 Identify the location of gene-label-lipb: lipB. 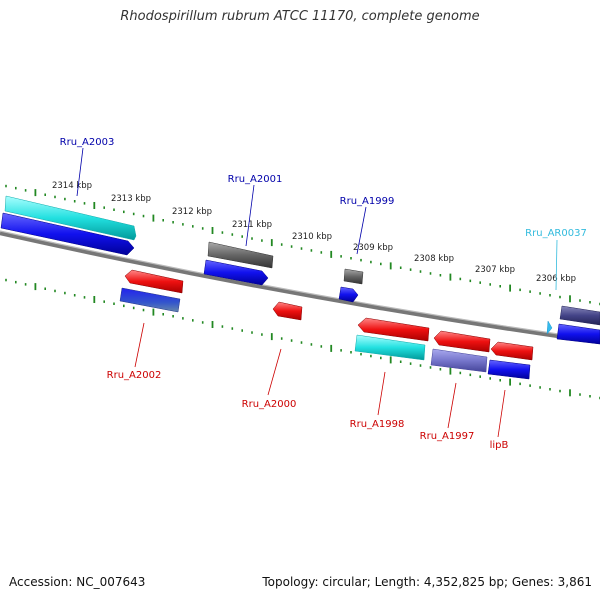
(499, 445).